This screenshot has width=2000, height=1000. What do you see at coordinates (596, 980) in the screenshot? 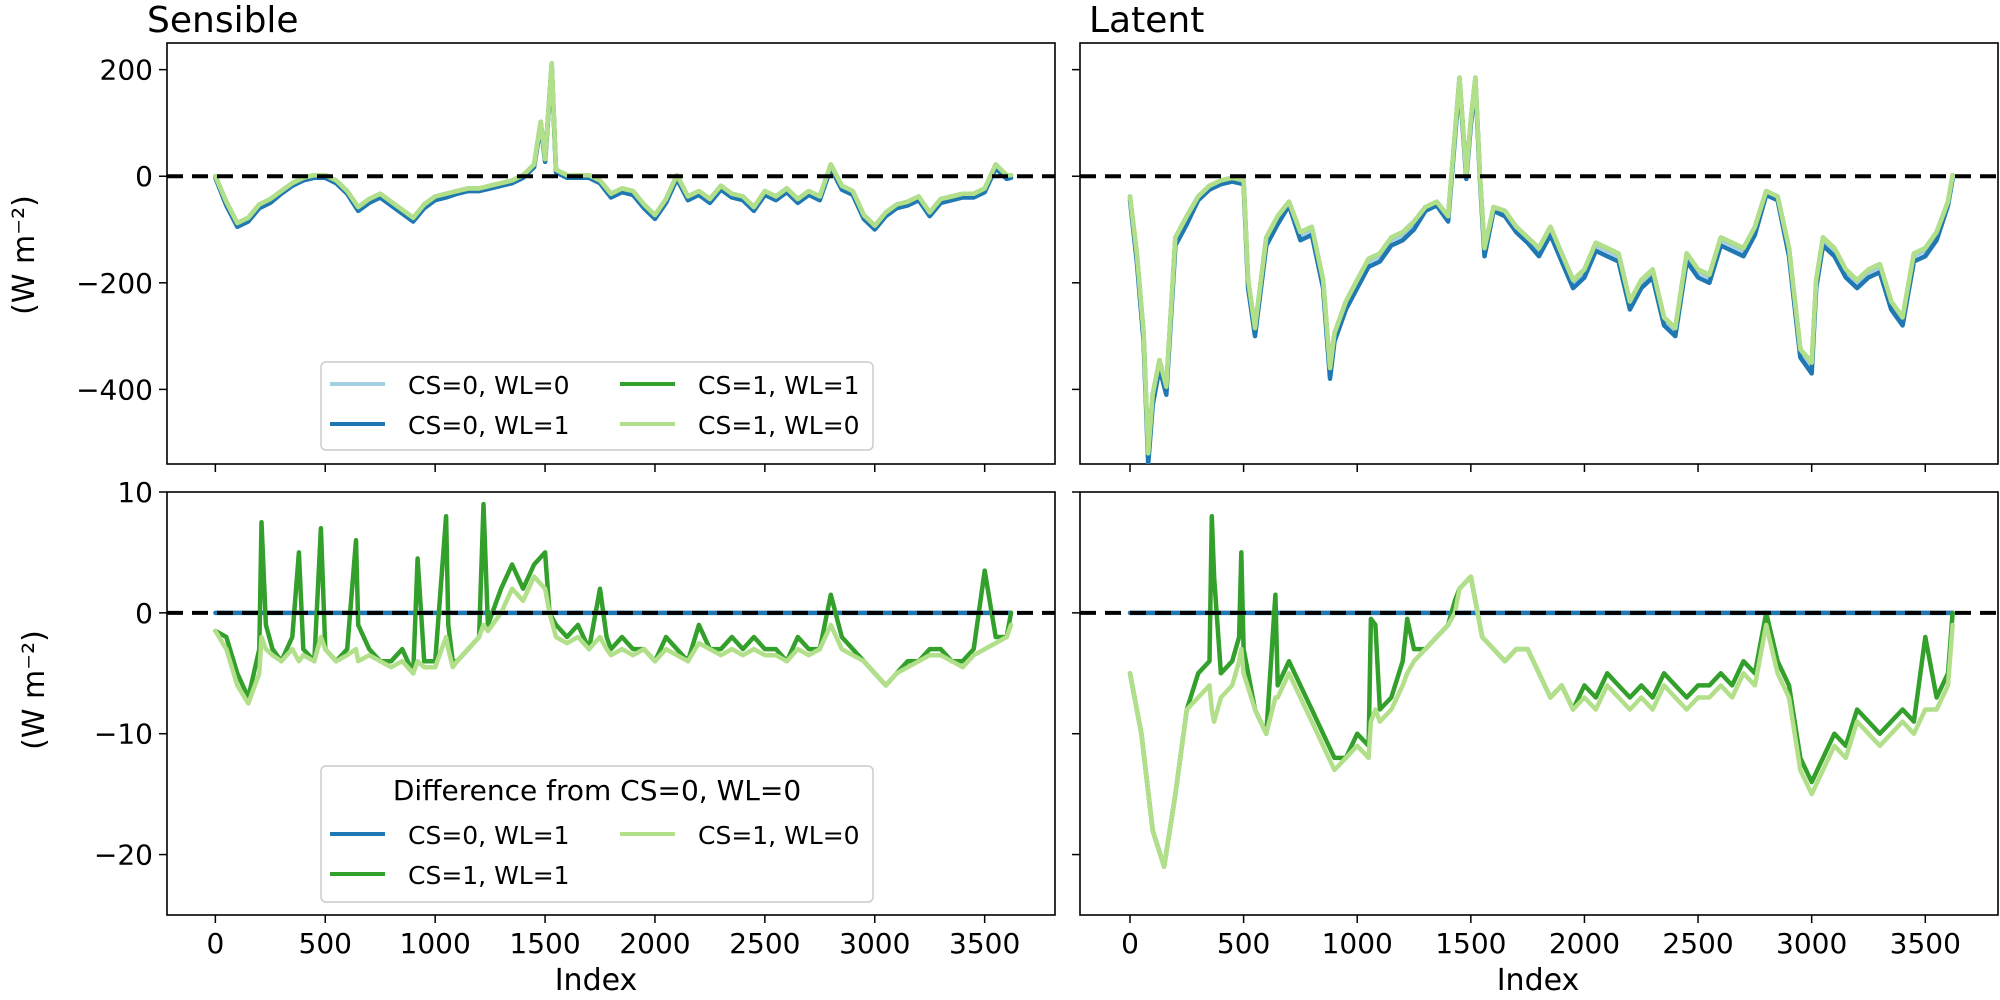
I see `xlabel-left: Index` at bounding box center [596, 980].